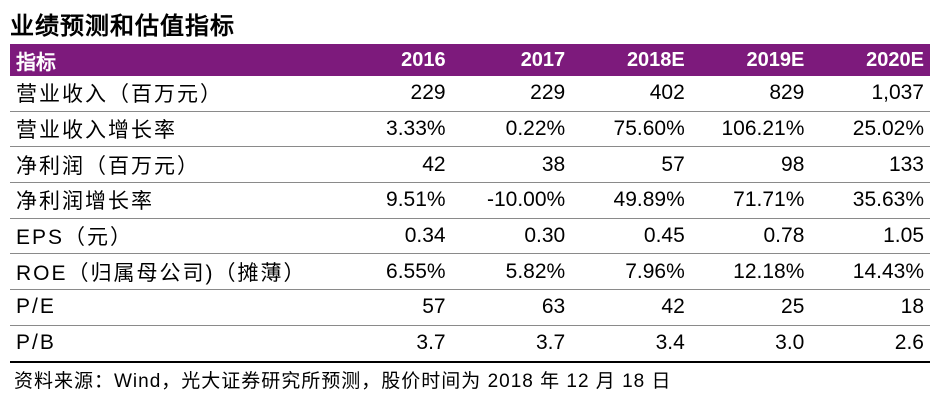  I want to click on table-row: 营业收入（百万元） 229 229 402 829 1,037, so click(470, 94).